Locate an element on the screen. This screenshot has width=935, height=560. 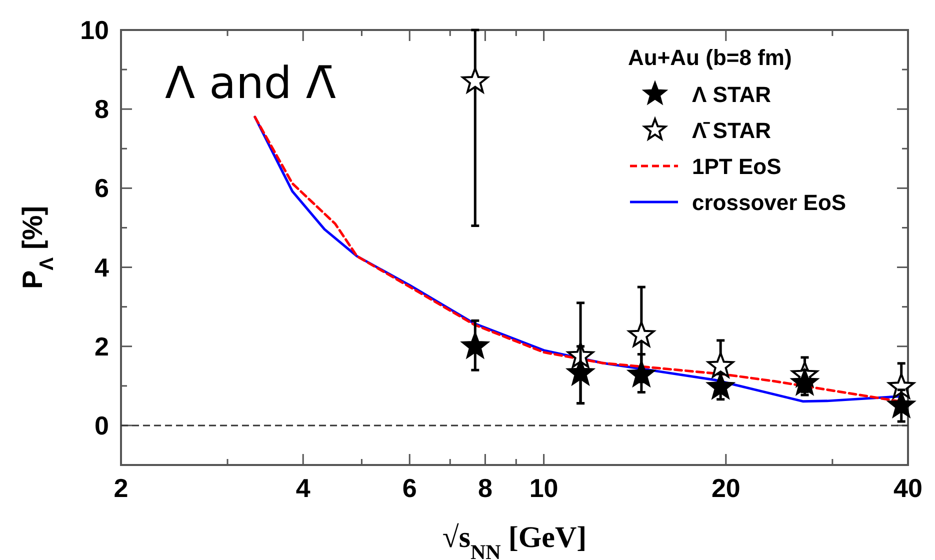
x-tick-label: 40 is located at coordinates (908, 488).